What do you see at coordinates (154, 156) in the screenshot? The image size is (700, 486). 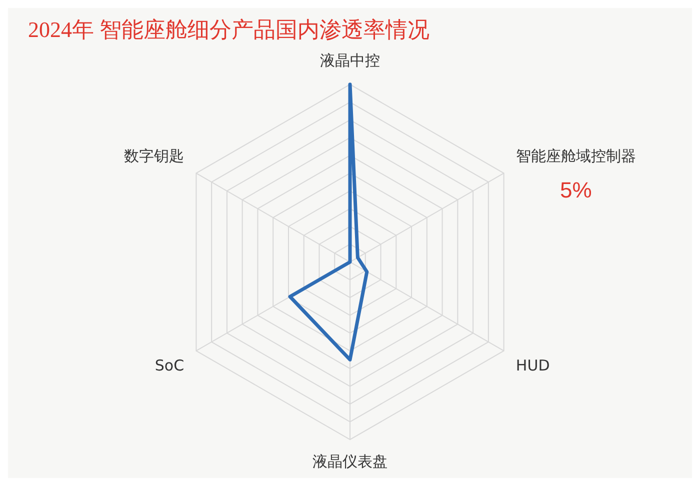 I see `spoke-label: 数字钥匙` at bounding box center [154, 156].